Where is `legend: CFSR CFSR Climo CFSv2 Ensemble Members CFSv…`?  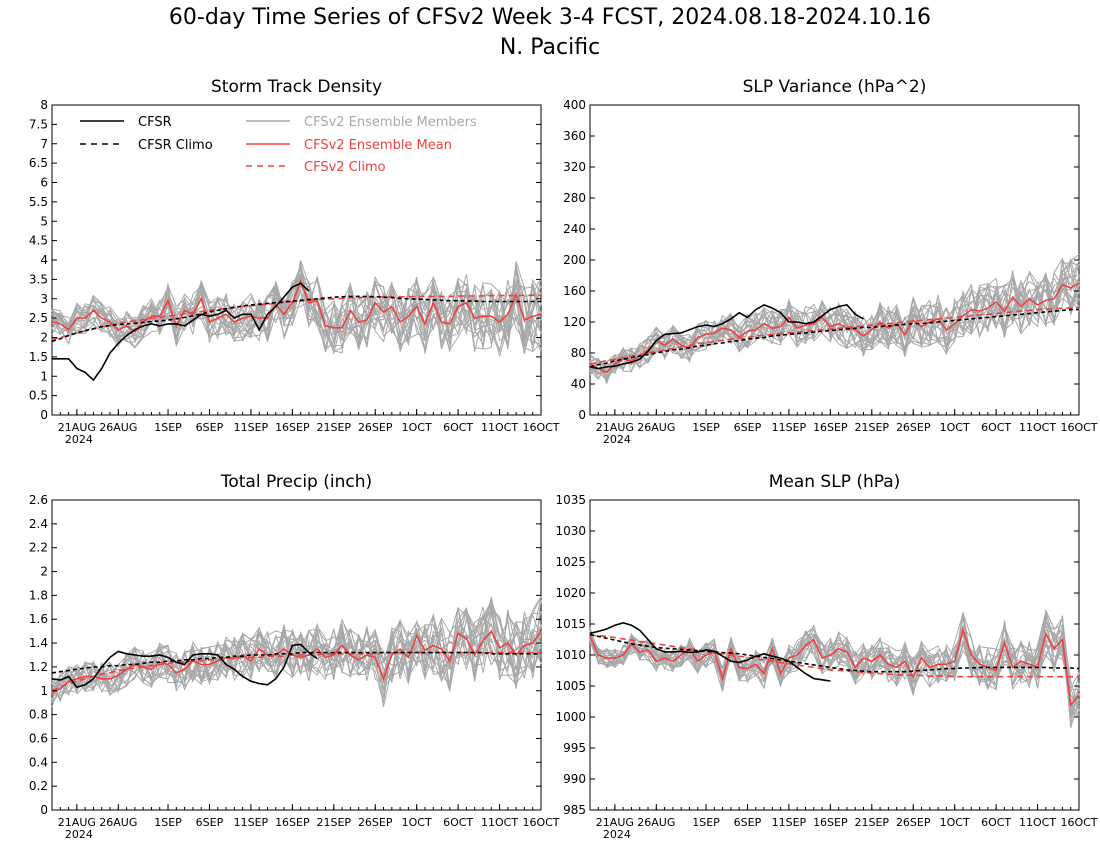
legend: CFSR CFSR Climo CFSv2 Ensemble Members CFSv… is located at coordinates (278, 145).